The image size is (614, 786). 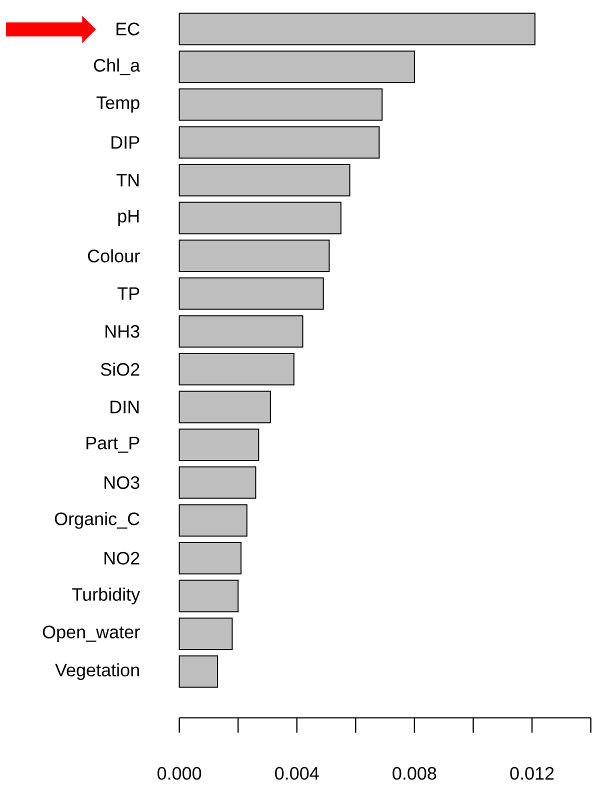 What do you see at coordinates (114, 255) in the screenshot?
I see `y-tick-label: Colour` at bounding box center [114, 255].